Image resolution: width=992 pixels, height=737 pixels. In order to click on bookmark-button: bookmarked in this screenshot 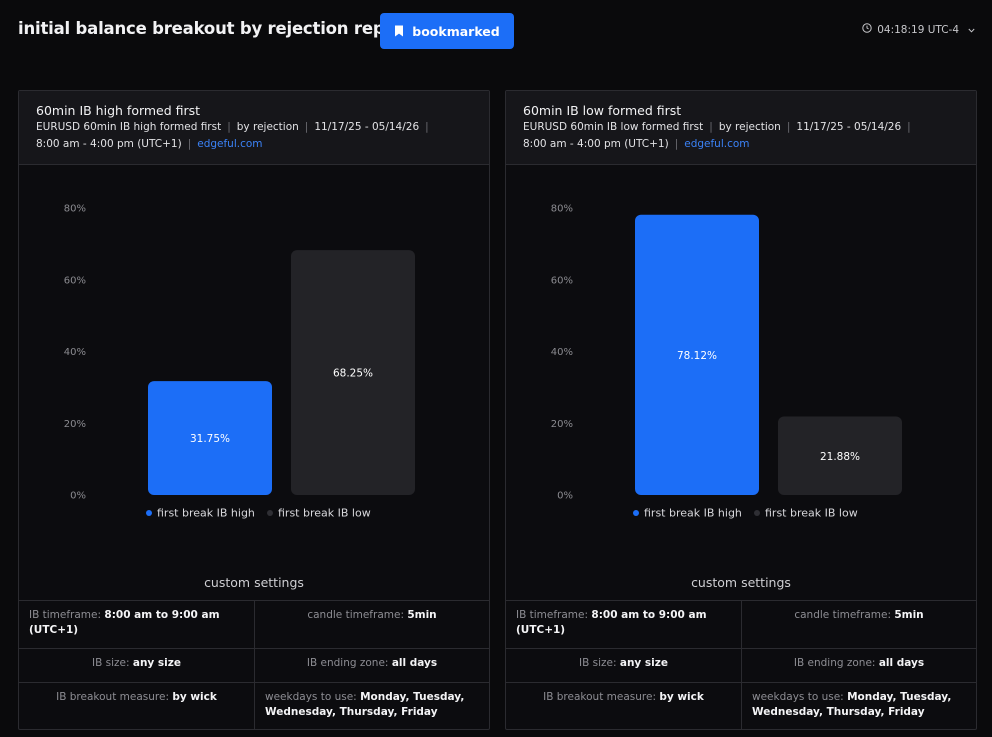, I will do `click(447, 31)`.